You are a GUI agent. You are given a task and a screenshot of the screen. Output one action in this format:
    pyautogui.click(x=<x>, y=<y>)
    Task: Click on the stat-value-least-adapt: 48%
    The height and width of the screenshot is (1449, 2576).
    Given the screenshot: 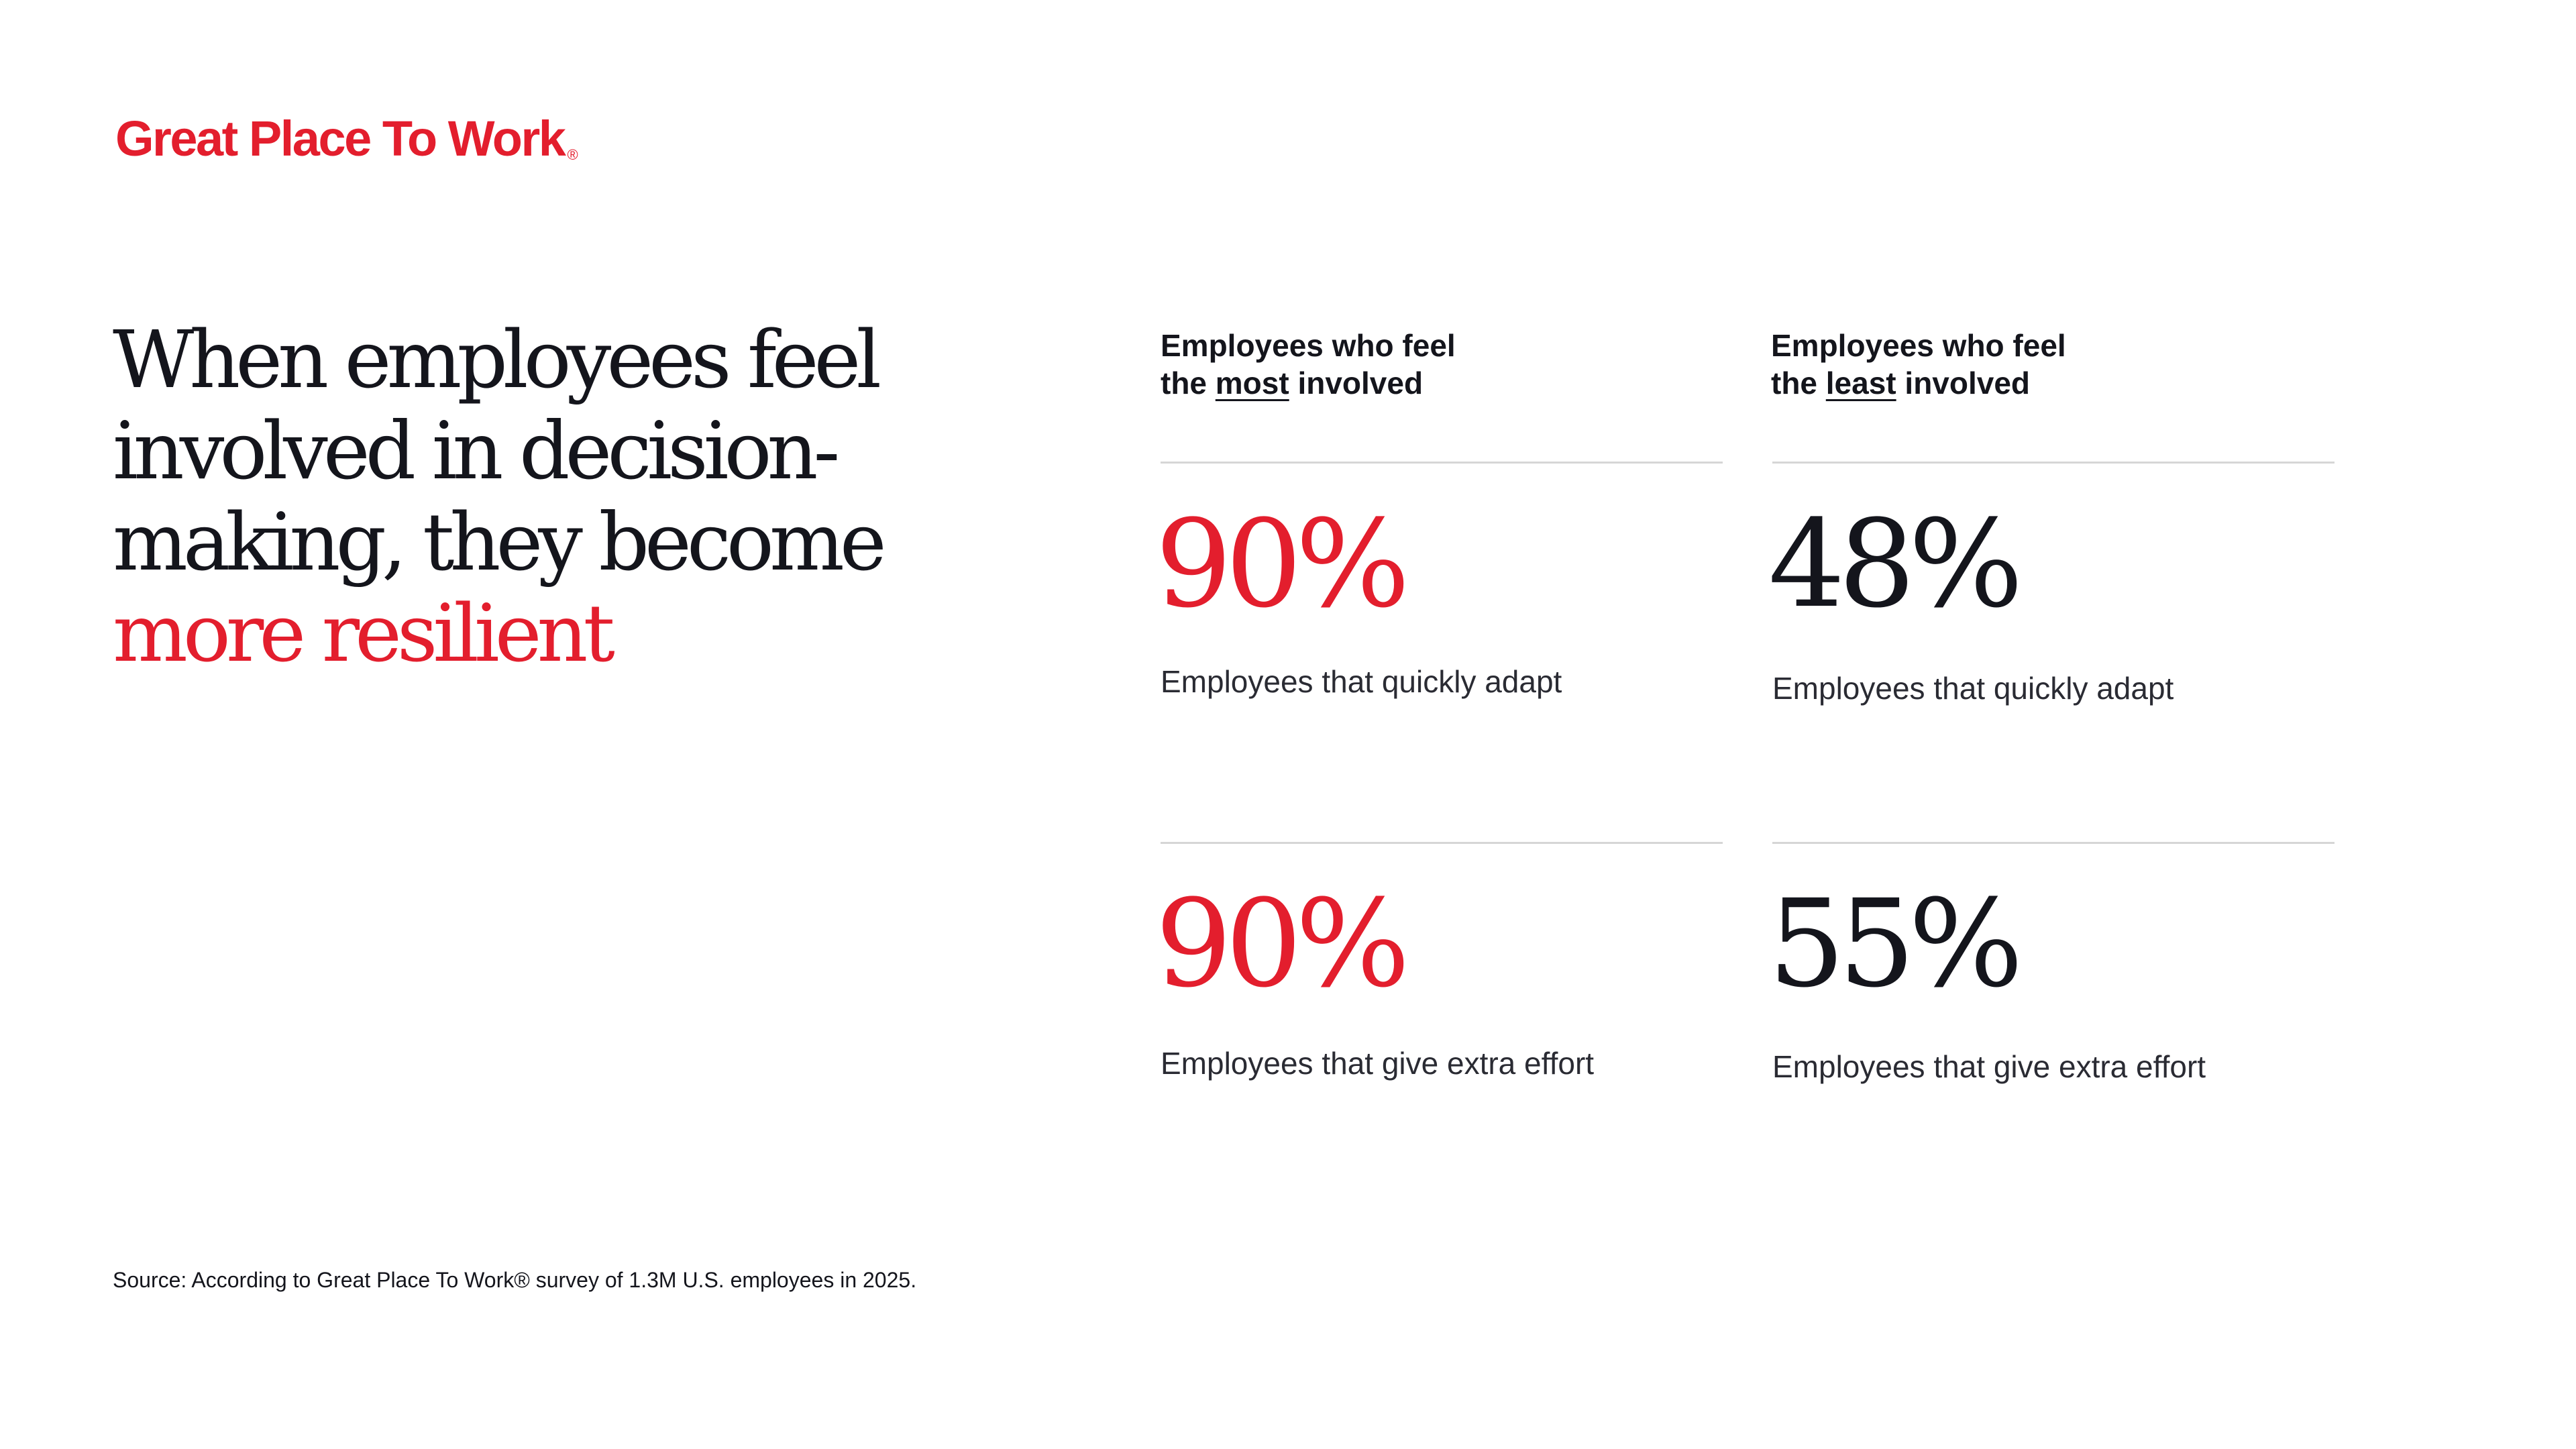 What is the action you would take?
    pyautogui.click(x=1895, y=564)
    